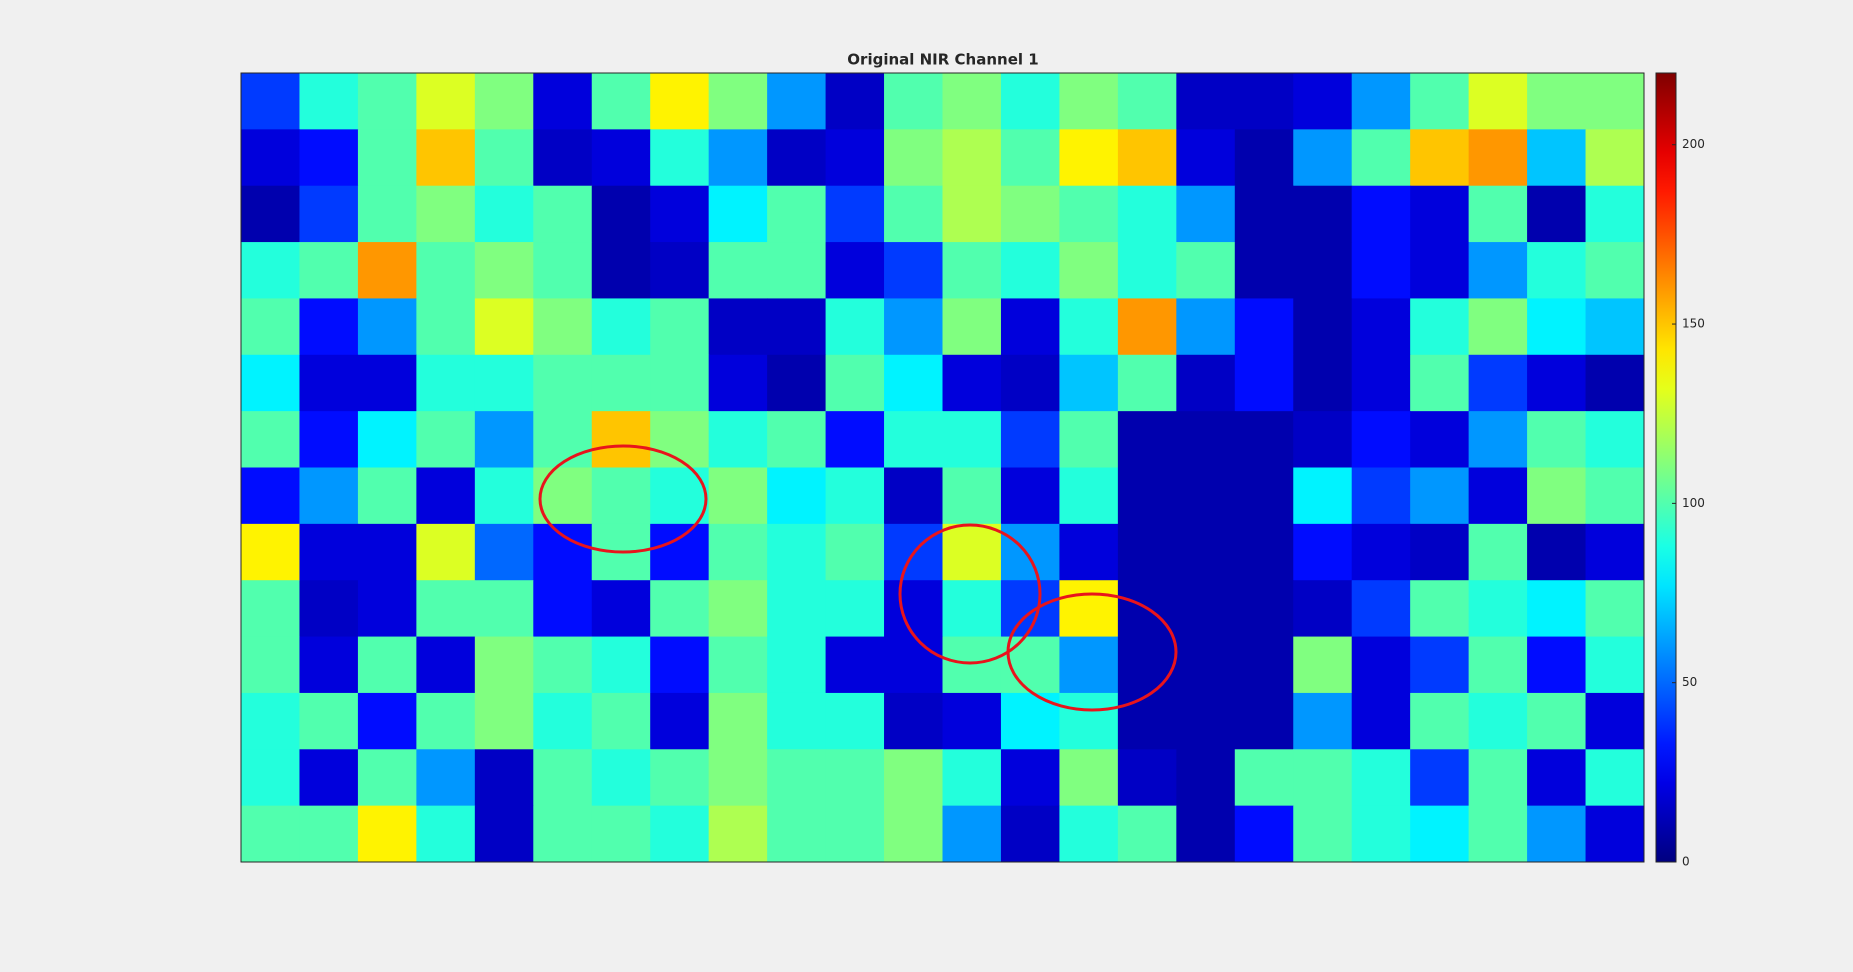 The image size is (1853, 972). What do you see at coordinates (858, 578) in the screenshot?
I see `annotations` at bounding box center [858, 578].